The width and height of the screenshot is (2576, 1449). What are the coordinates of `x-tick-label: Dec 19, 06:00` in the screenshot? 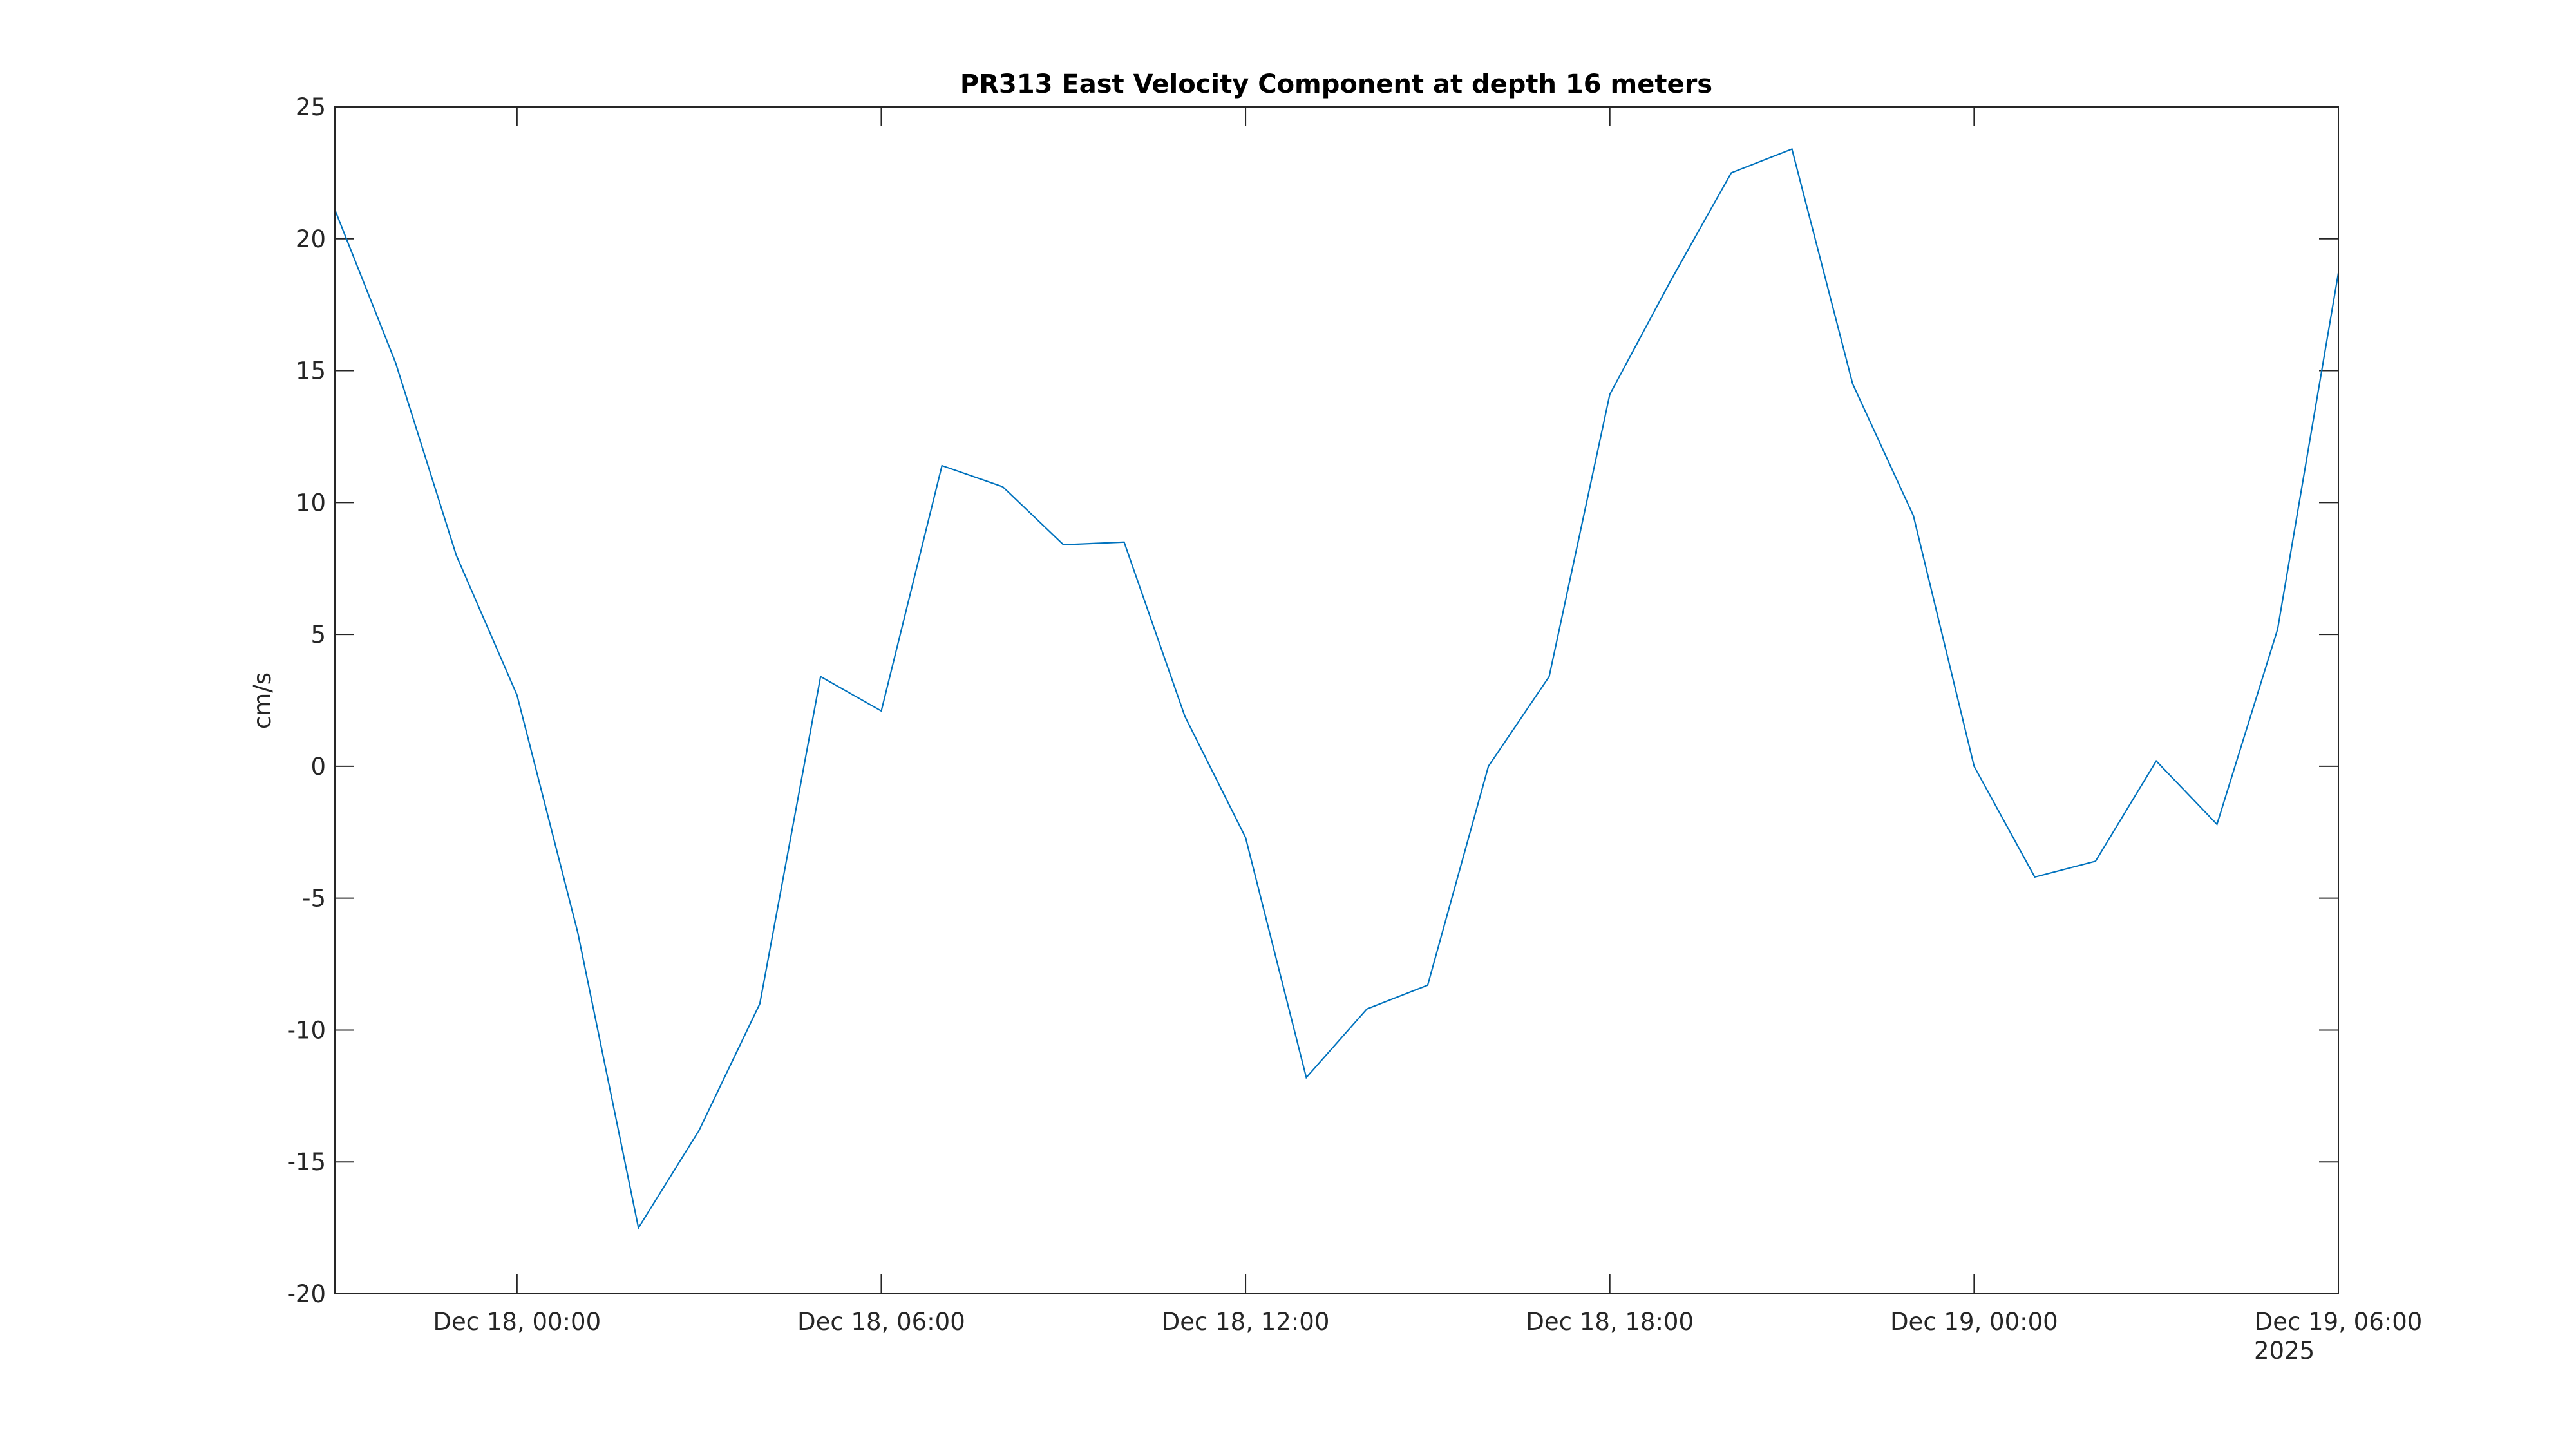 It's located at (2339, 1322).